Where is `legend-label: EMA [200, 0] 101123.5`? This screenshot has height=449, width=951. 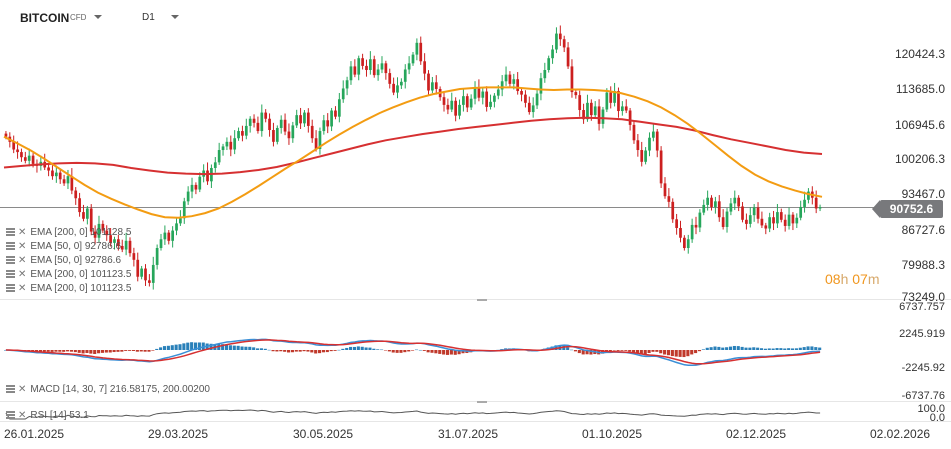
legend-label: EMA [200, 0] 101123.5 is located at coordinates (81, 274).